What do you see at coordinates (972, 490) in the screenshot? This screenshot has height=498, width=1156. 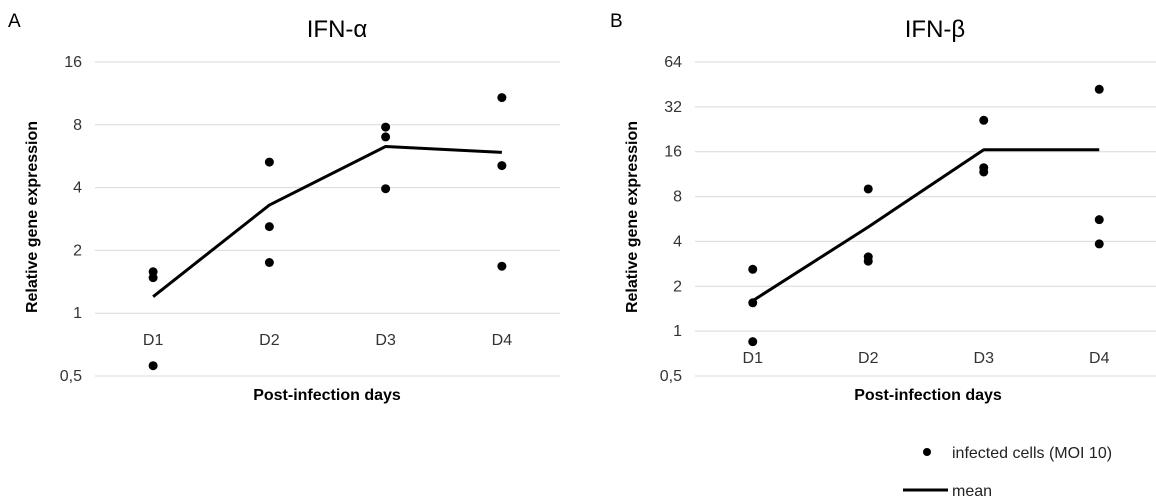 I see `legend-label-mean: mean` at bounding box center [972, 490].